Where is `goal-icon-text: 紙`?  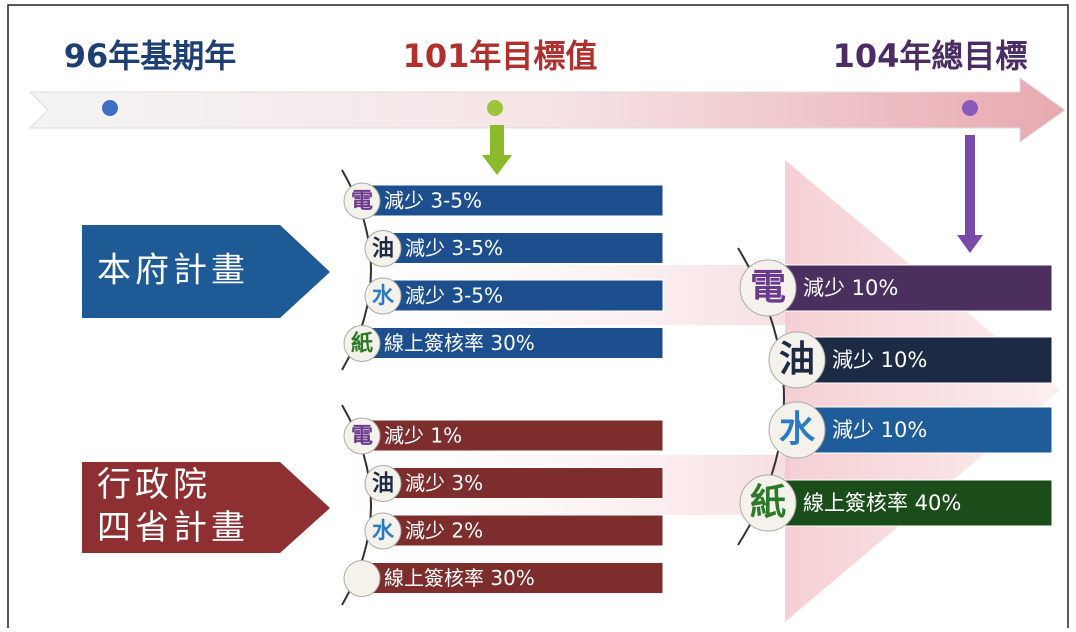
goal-icon-text: 紙 is located at coordinates (768, 502).